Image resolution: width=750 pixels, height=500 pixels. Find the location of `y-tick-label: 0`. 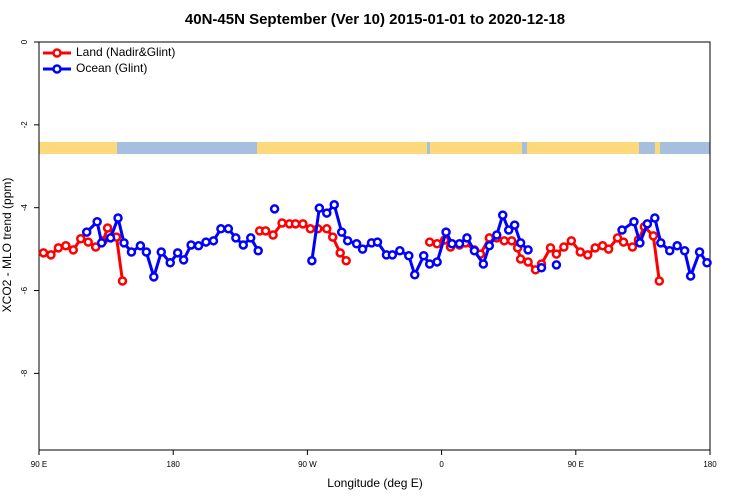

y-tick-label: 0 is located at coordinates (24, 41).